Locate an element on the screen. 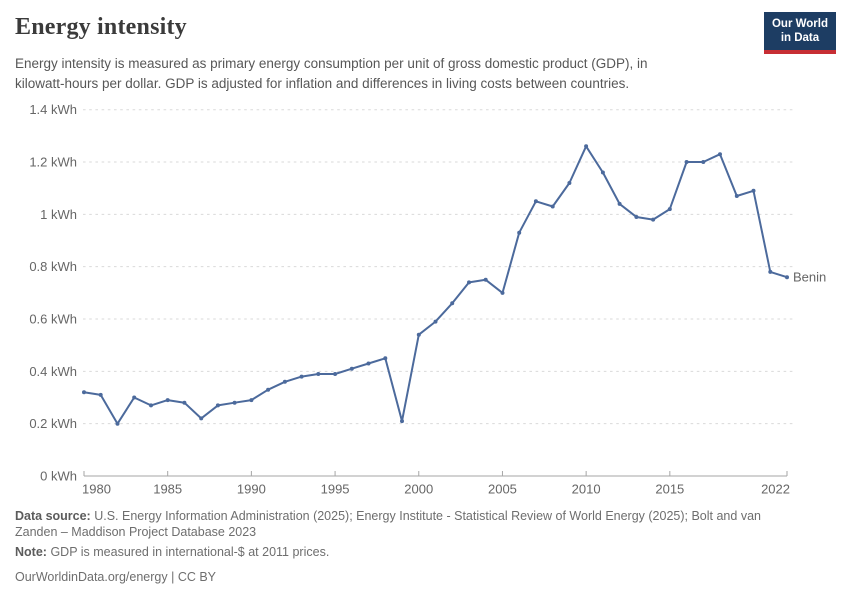  entity-label-benin: Benin is located at coordinates (809, 277).